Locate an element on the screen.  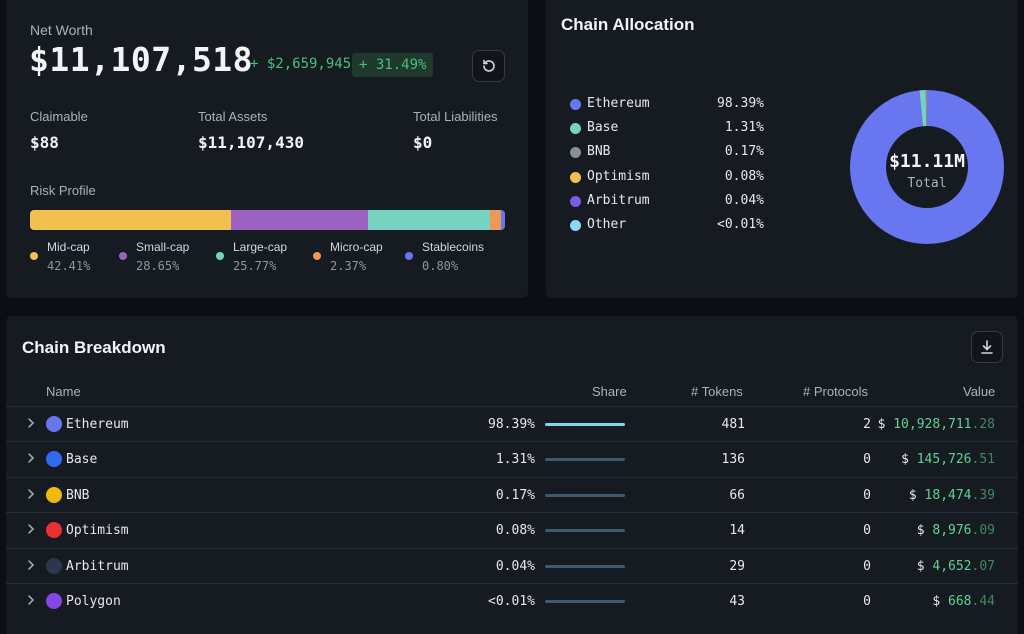
chain-value: $ 8,976.09 is located at coordinates (956, 530).